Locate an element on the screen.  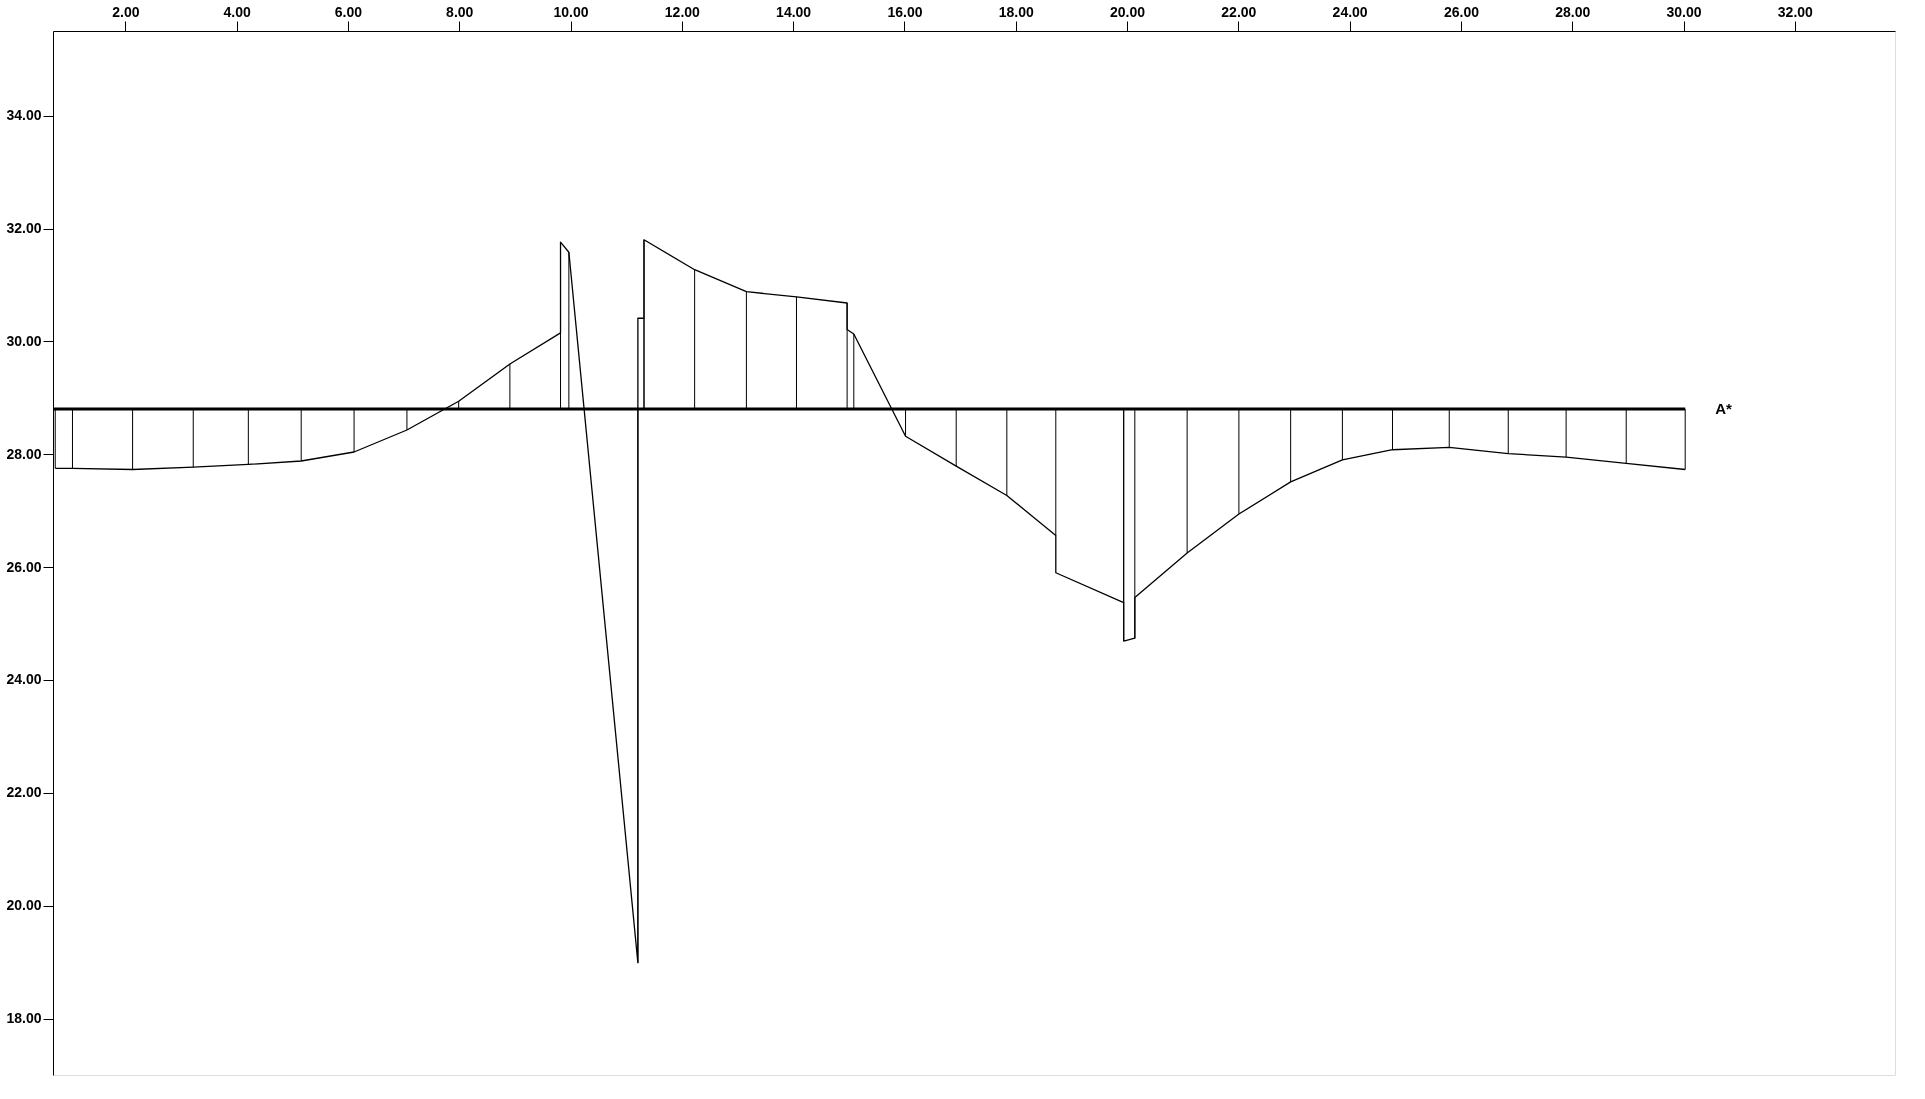
y-tick-label: 20.00 is located at coordinates (24, 905).